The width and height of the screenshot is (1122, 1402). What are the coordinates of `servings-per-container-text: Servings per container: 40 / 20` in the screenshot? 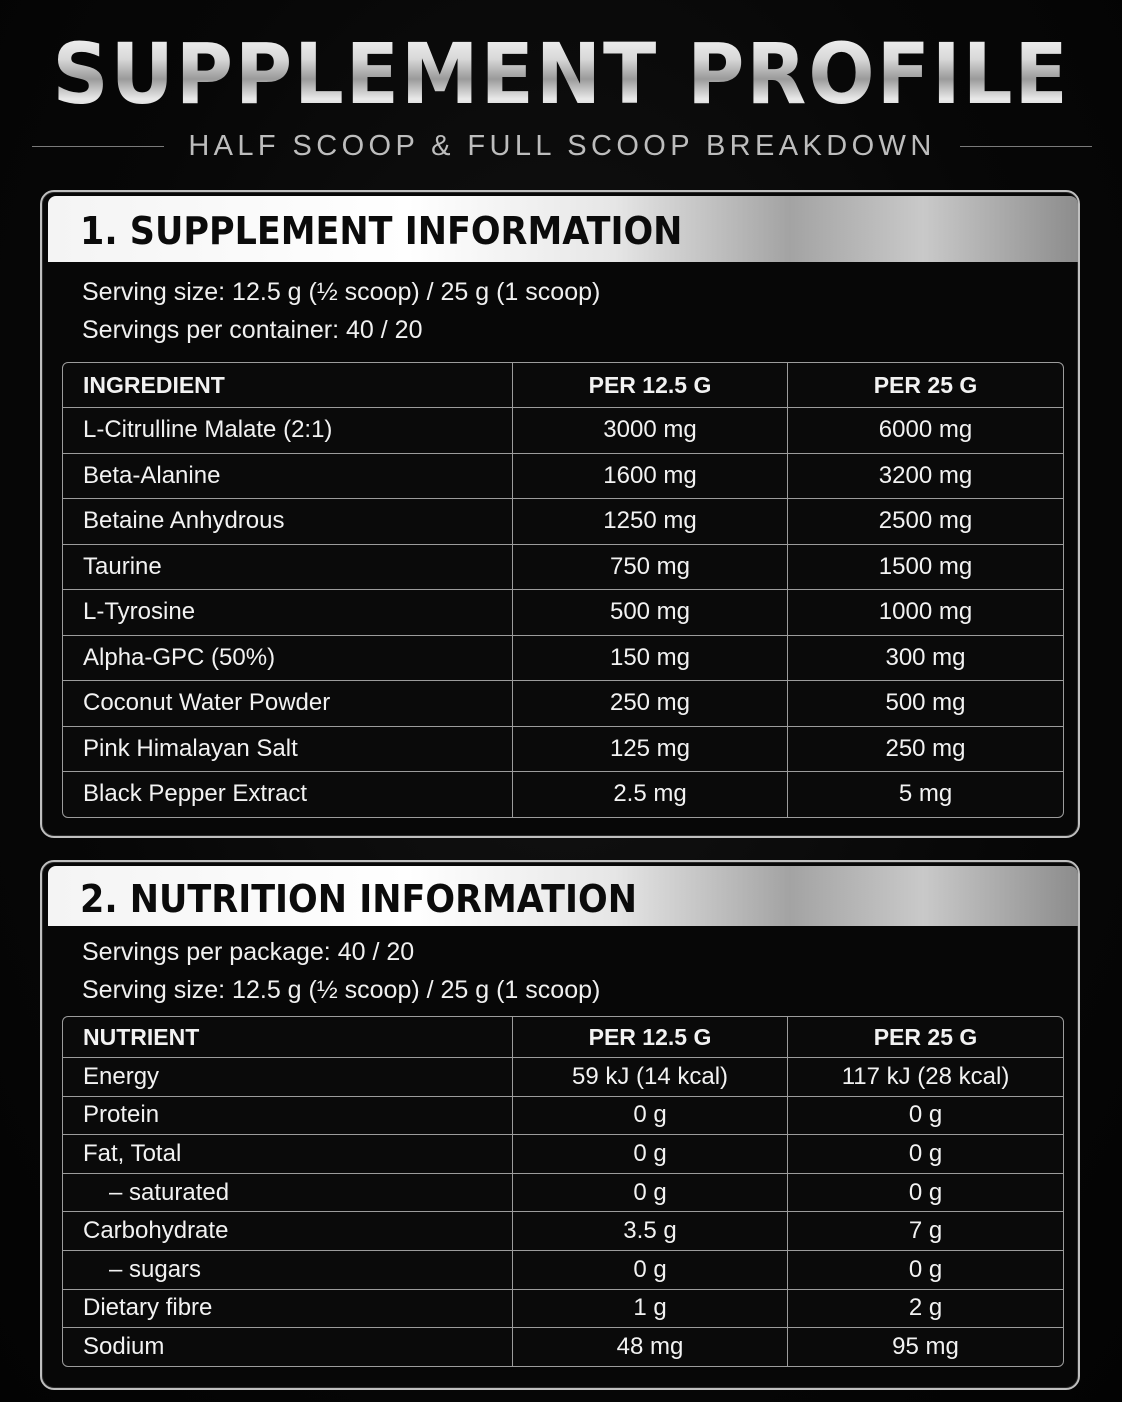 It's located at (252, 330).